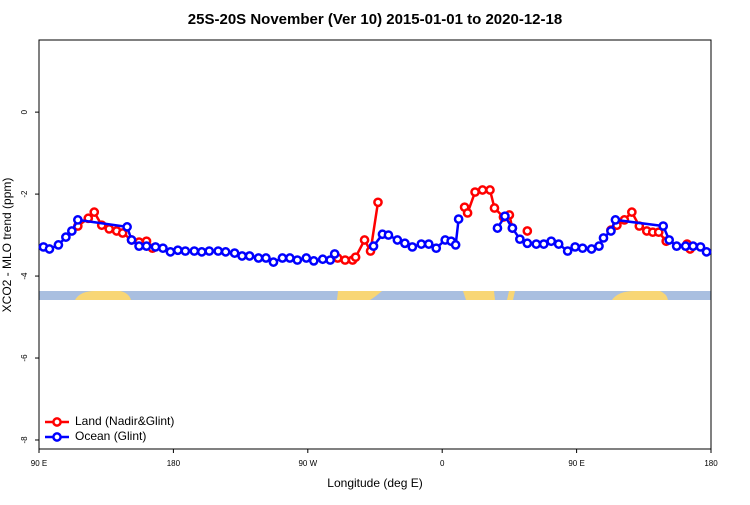  What do you see at coordinates (24, 111) in the screenshot?
I see `y-tick-label: 0` at bounding box center [24, 111].